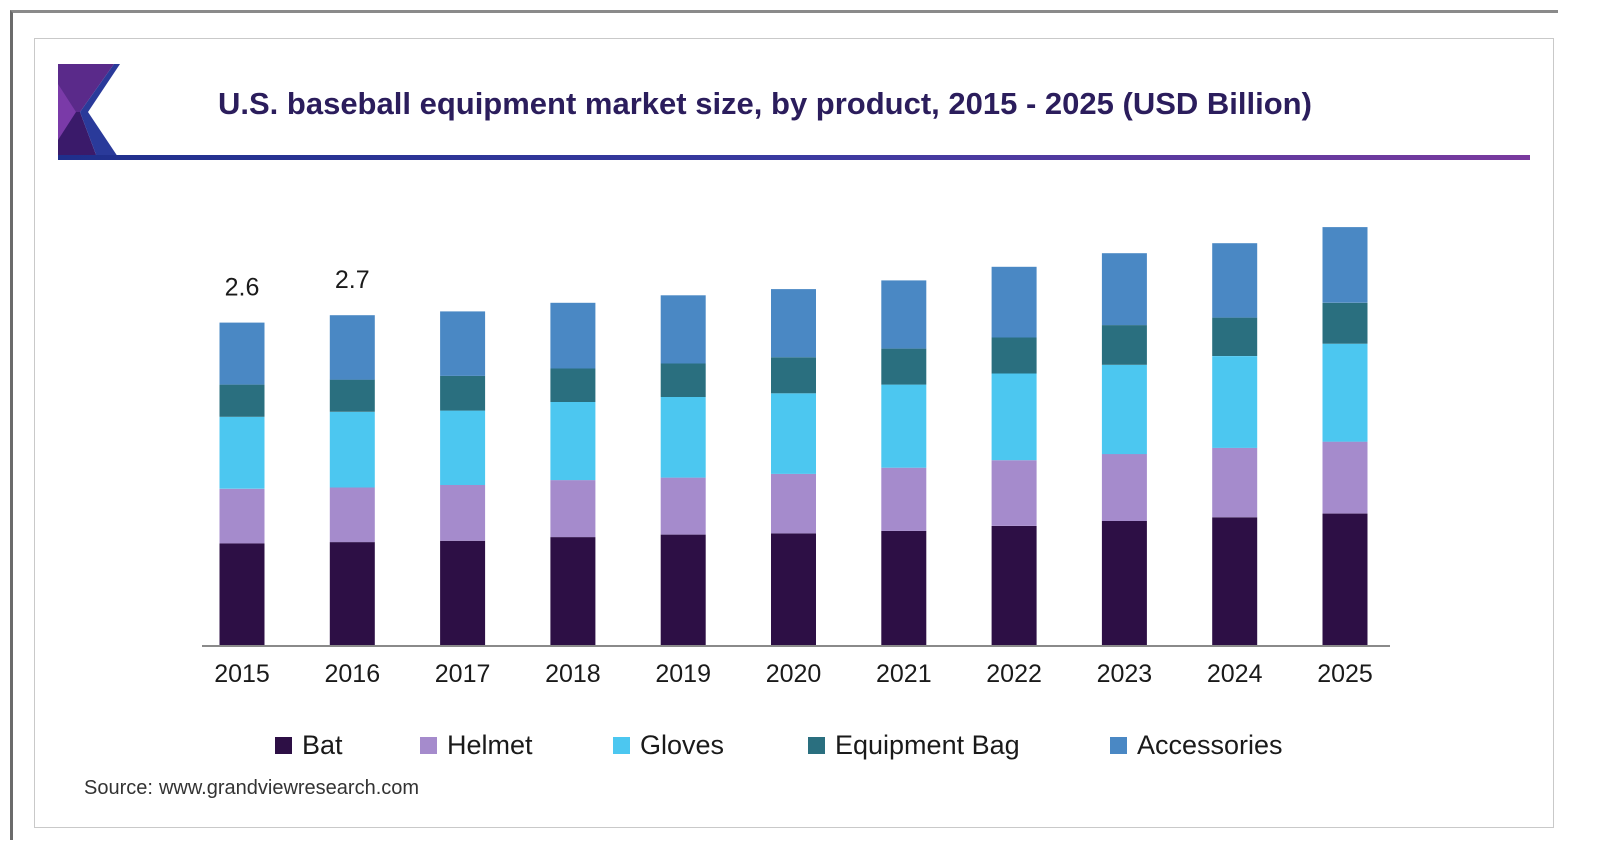 Image resolution: width=1600 pixels, height=864 pixels. I want to click on bar-2021-helmet, so click(904, 499).